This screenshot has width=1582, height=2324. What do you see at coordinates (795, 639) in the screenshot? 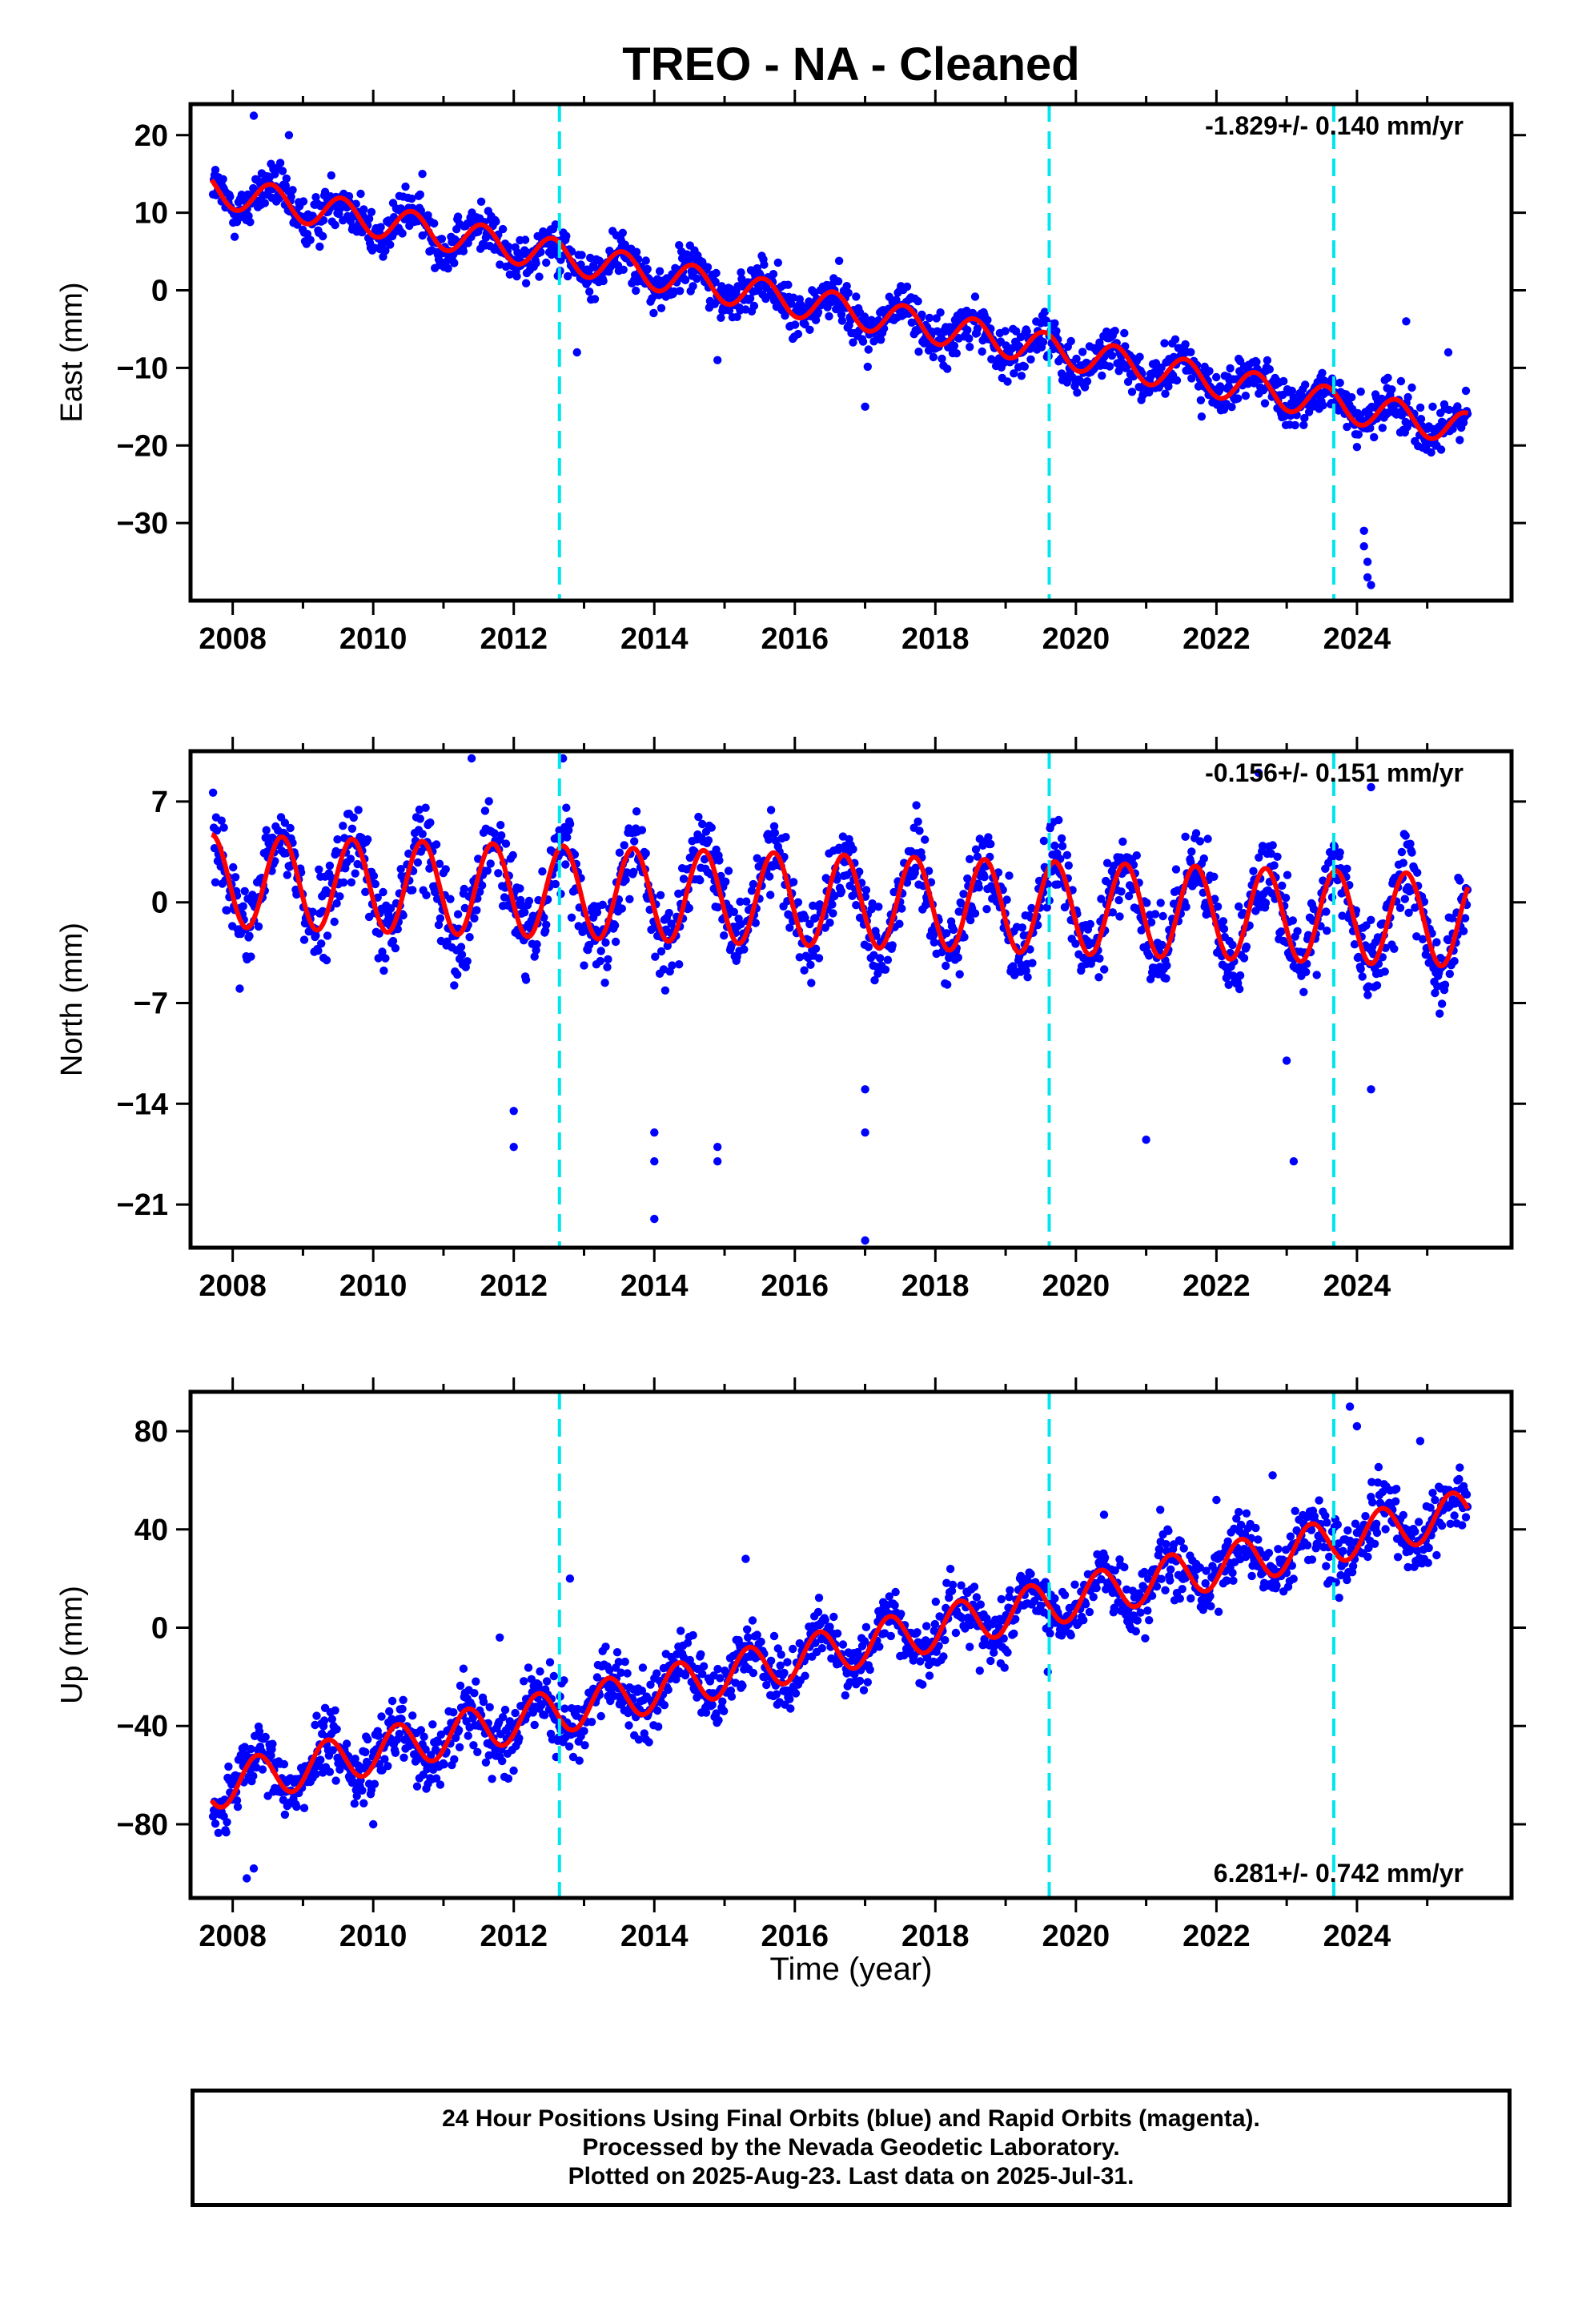
I see `x-tick-label: 2016` at bounding box center [795, 639].